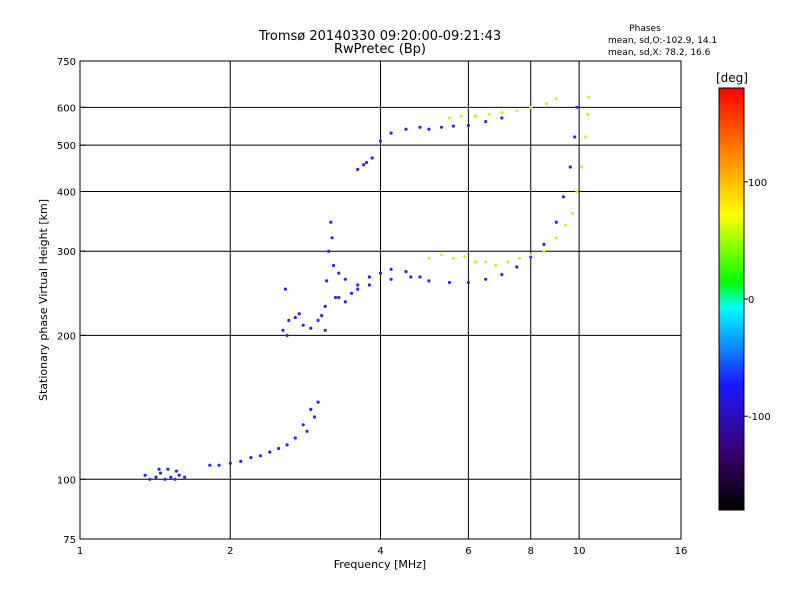  Describe the element at coordinates (66, 108) in the screenshot. I see `y-tick-label-6: 600` at that location.